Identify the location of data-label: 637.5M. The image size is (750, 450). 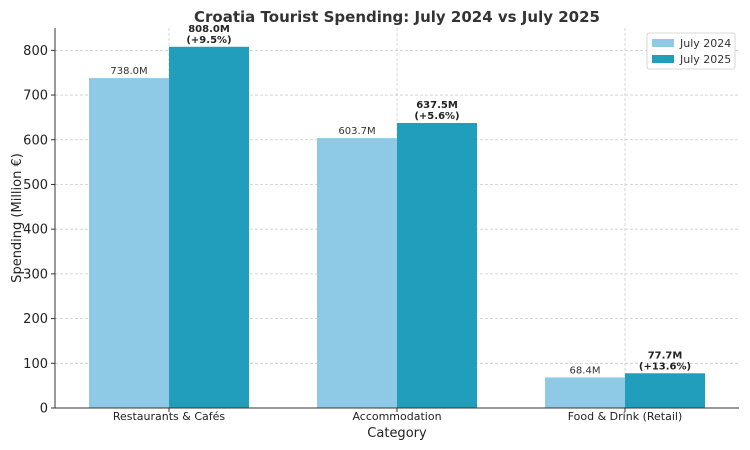
(437, 105).